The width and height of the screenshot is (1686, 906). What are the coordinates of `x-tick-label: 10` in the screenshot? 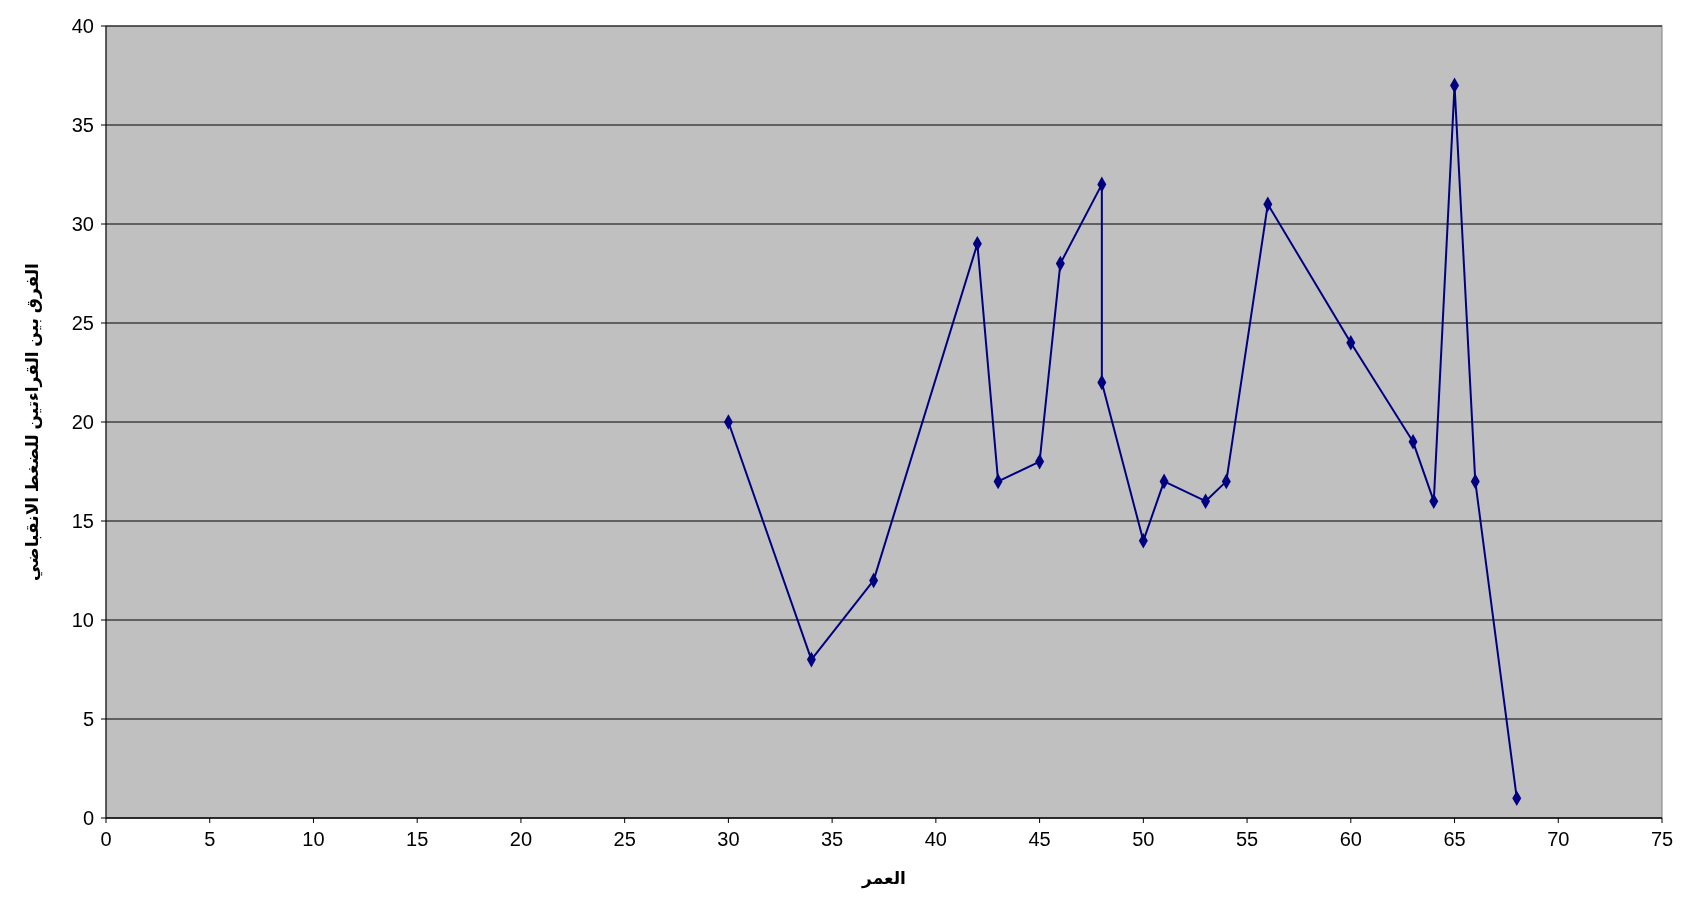 It's located at (313, 839).